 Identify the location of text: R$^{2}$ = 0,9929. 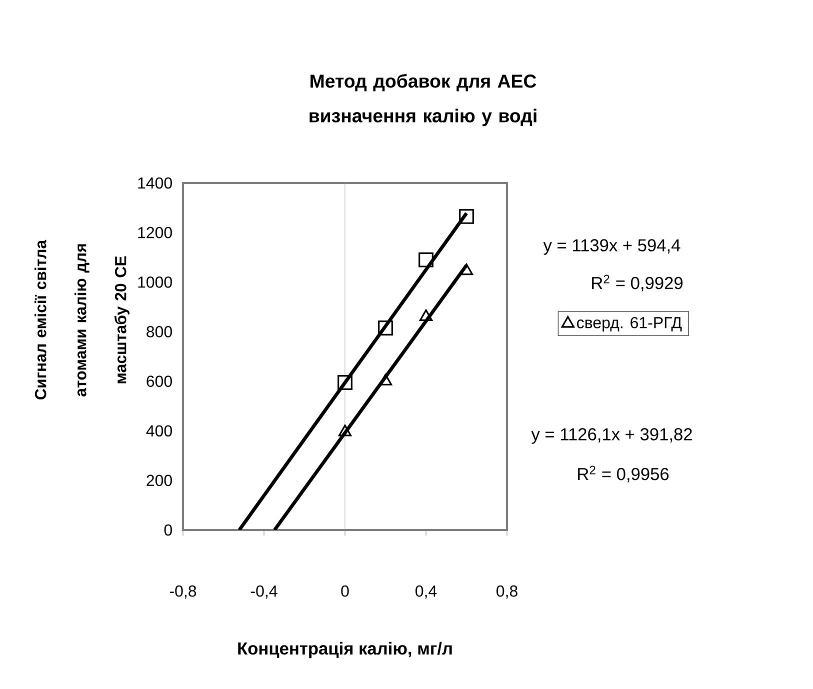
(637, 283).